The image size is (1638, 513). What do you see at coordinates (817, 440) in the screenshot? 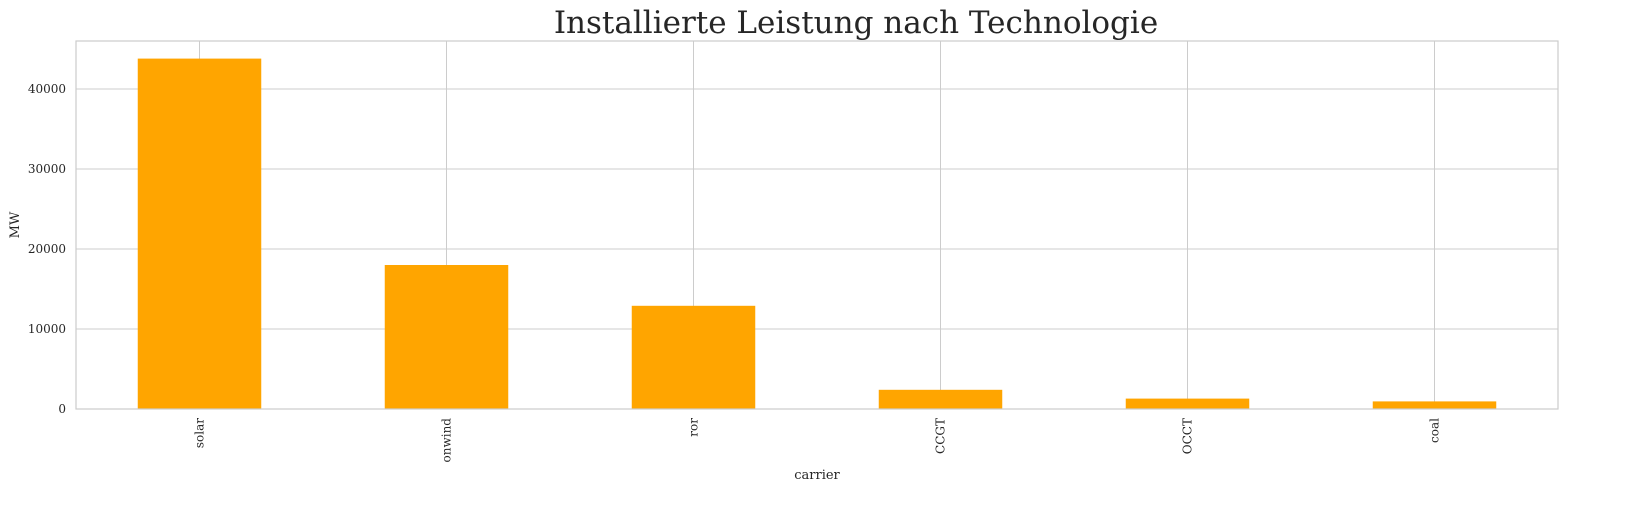
I see `x-axis-ticks: solar onwind ror CCGT OCCT coal` at bounding box center [817, 440].